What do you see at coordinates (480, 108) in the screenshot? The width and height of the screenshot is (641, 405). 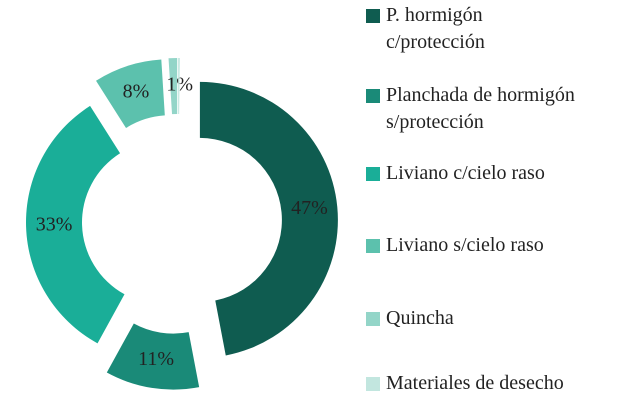 I see `legend-label: Planchada de hormigón s/protección` at bounding box center [480, 108].